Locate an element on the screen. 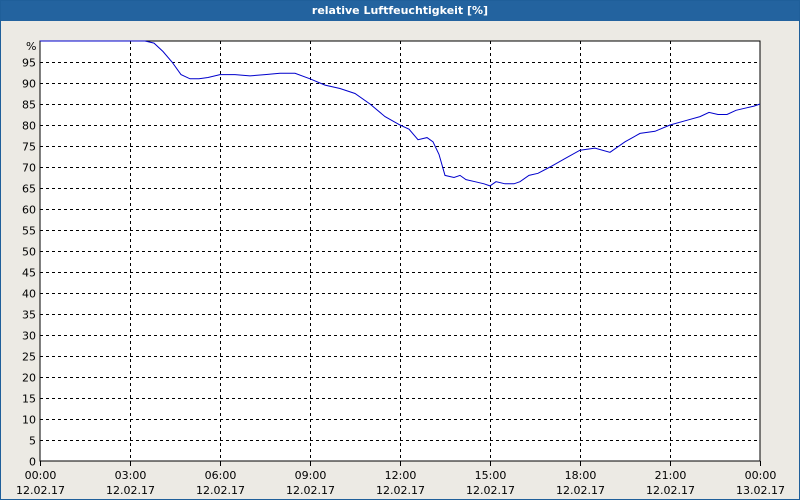  y-tick-label: 20 is located at coordinates (29, 378).